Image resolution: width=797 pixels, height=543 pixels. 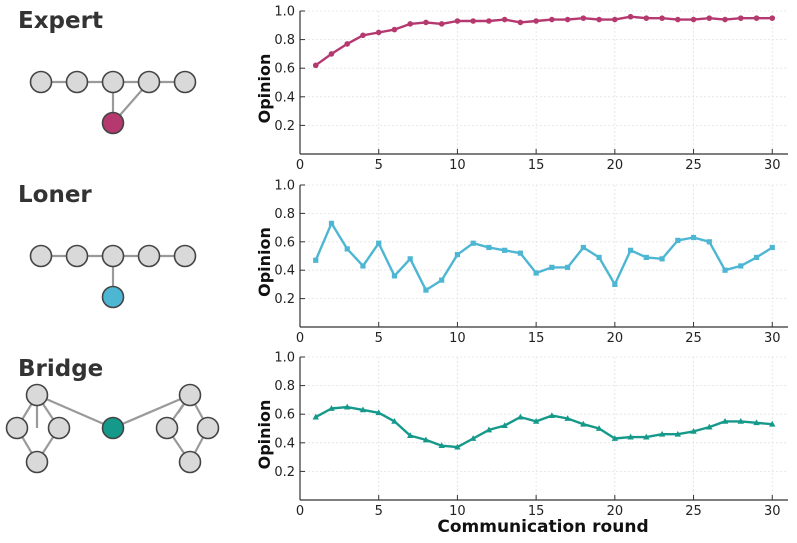 What do you see at coordinates (300, 338) in the screenshot?
I see `x-tick-label: 0` at bounding box center [300, 338].